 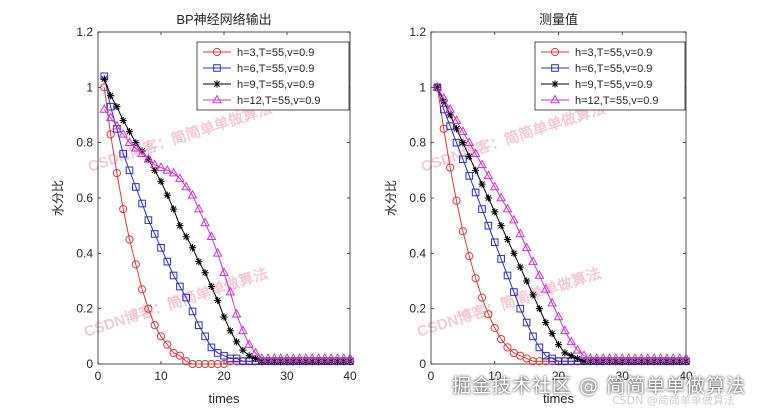 What do you see at coordinates (417, 309) in the screenshot?
I see `y-tick-label: 0.2` at bounding box center [417, 309].